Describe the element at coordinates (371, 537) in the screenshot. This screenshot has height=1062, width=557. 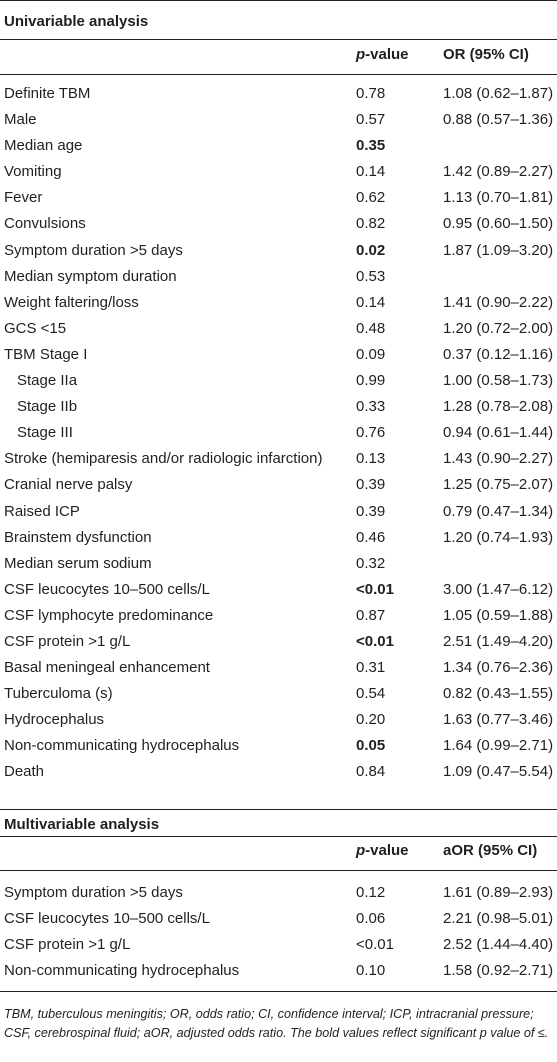
I see `p-value-cell: 0.46` at that location.